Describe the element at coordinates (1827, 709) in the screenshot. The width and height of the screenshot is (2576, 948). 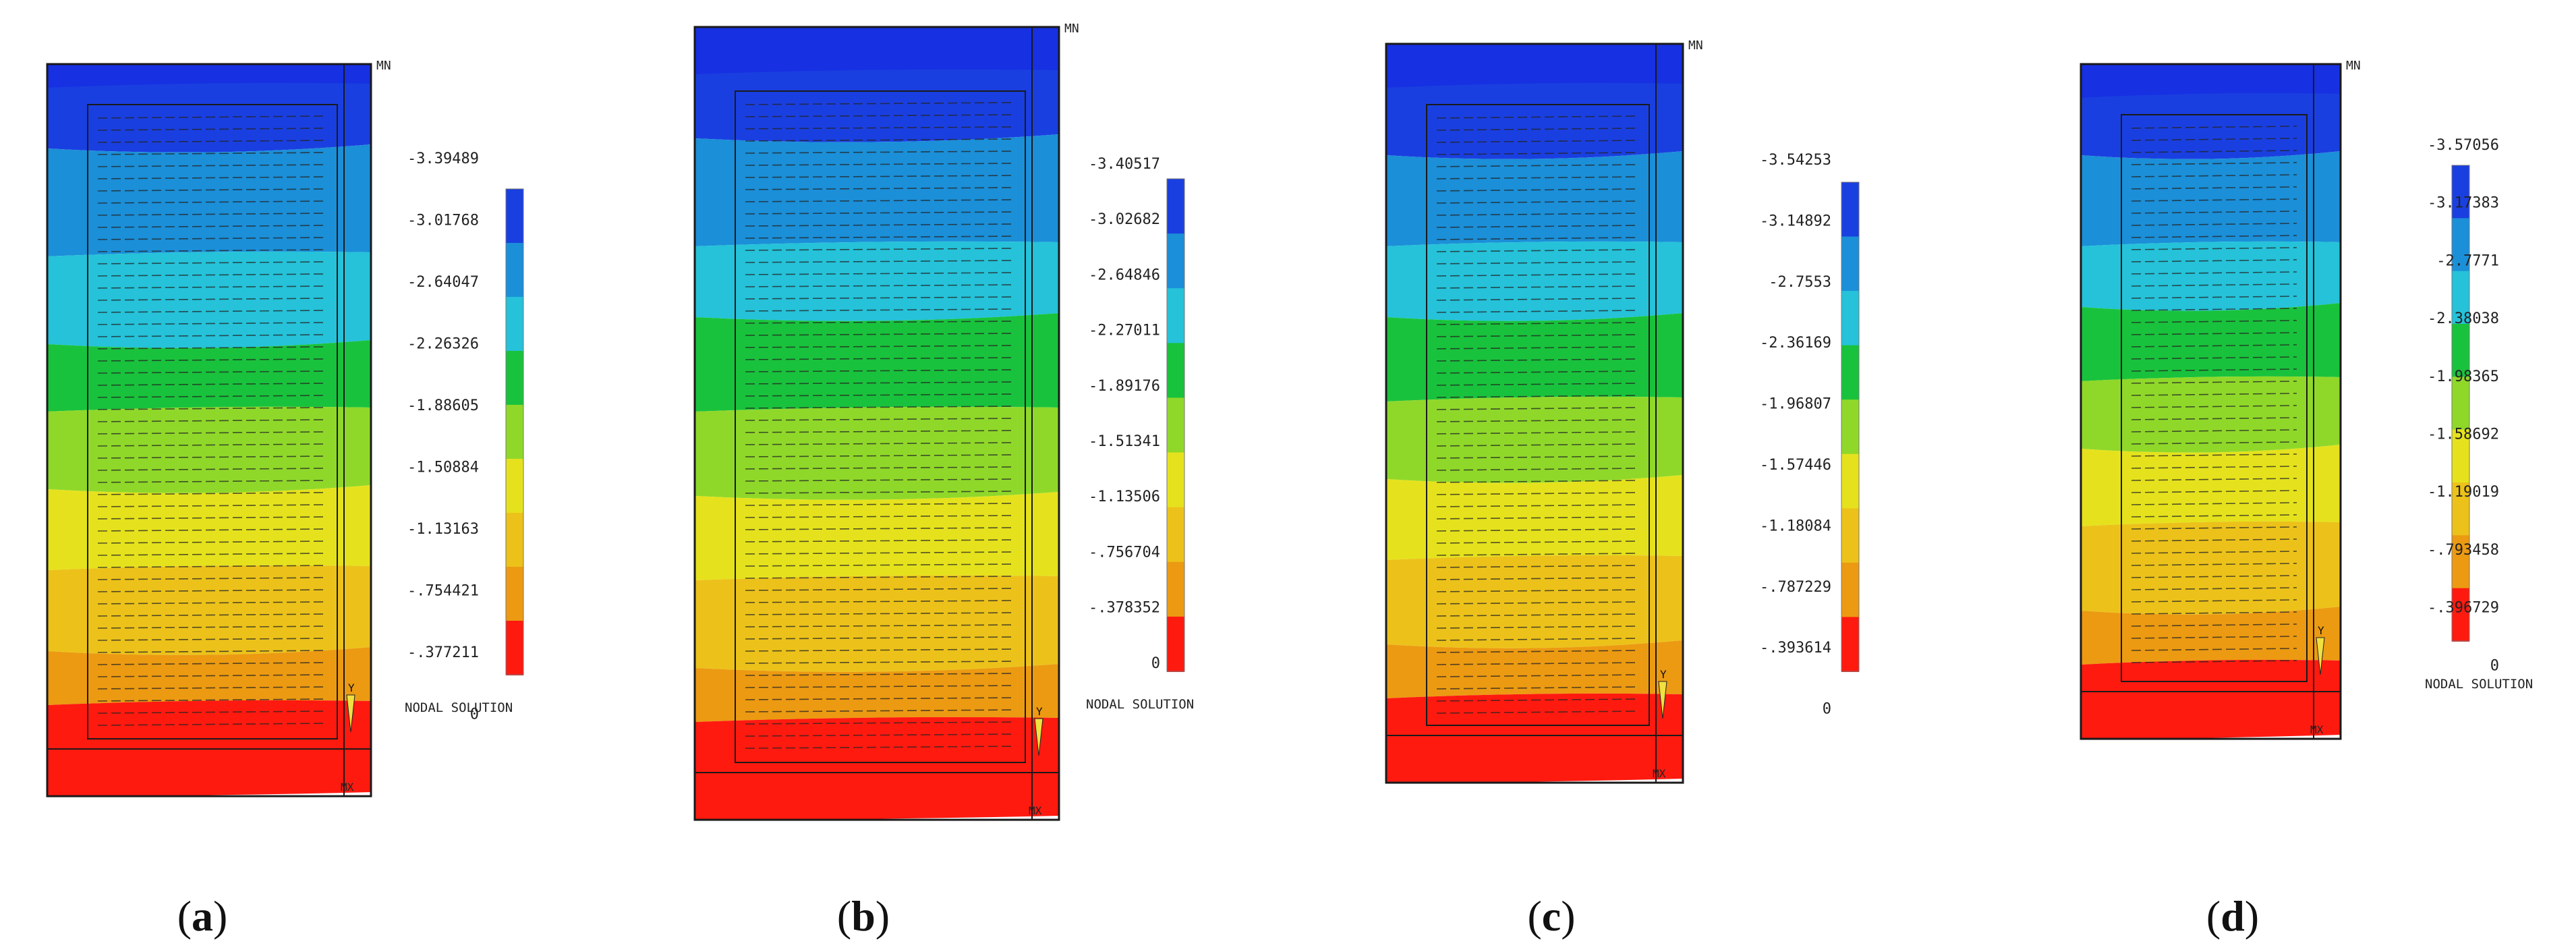
I see `panel-c-legend-value: 0` at that location.